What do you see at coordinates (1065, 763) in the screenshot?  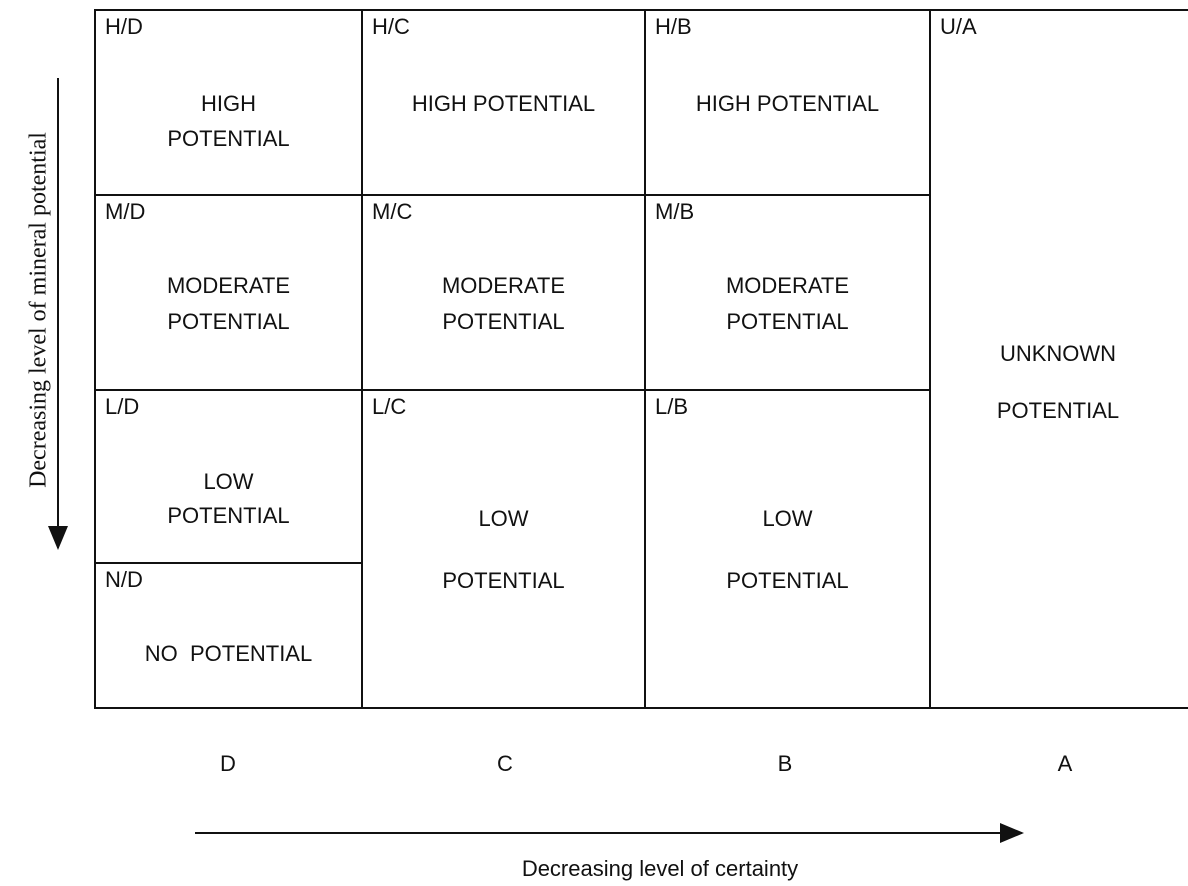 I see `column-label: A` at bounding box center [1065, 763].